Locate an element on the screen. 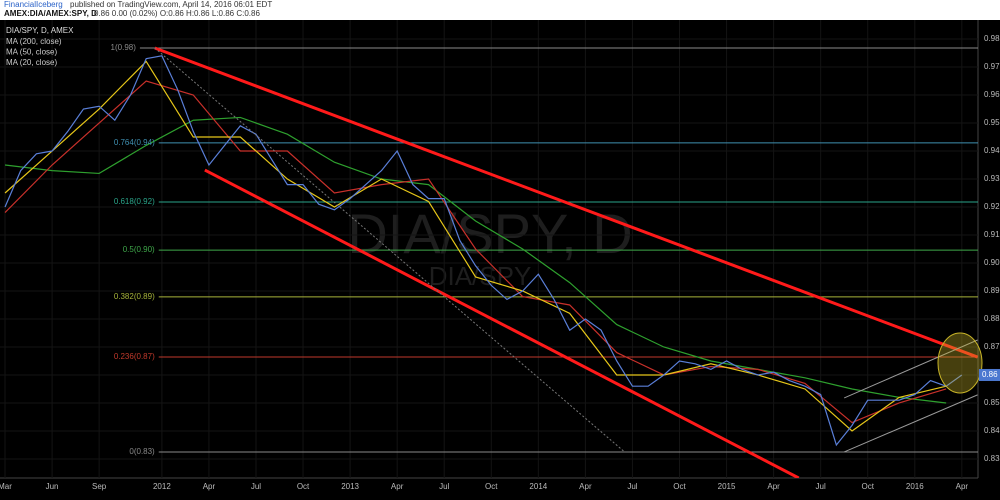 The height and width of the screenshot is (500, 1000). y-tick-label: 0.91 is located at coordinates (992, 234).